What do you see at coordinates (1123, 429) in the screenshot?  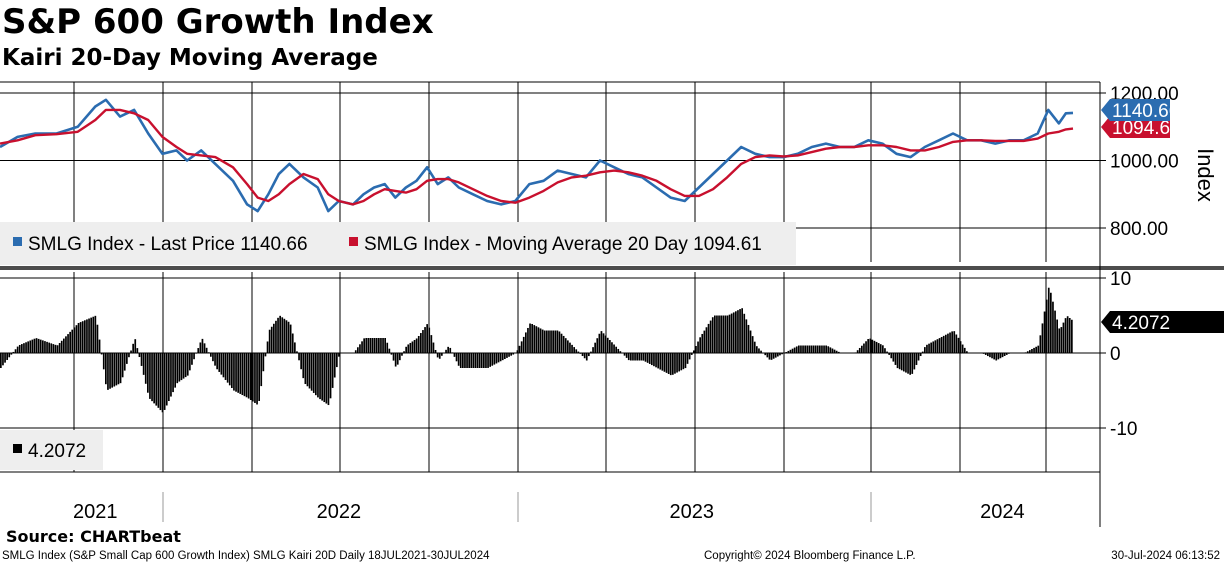 I see `kairi-tick-label-2: -10` at bounding box center [1123, 429].